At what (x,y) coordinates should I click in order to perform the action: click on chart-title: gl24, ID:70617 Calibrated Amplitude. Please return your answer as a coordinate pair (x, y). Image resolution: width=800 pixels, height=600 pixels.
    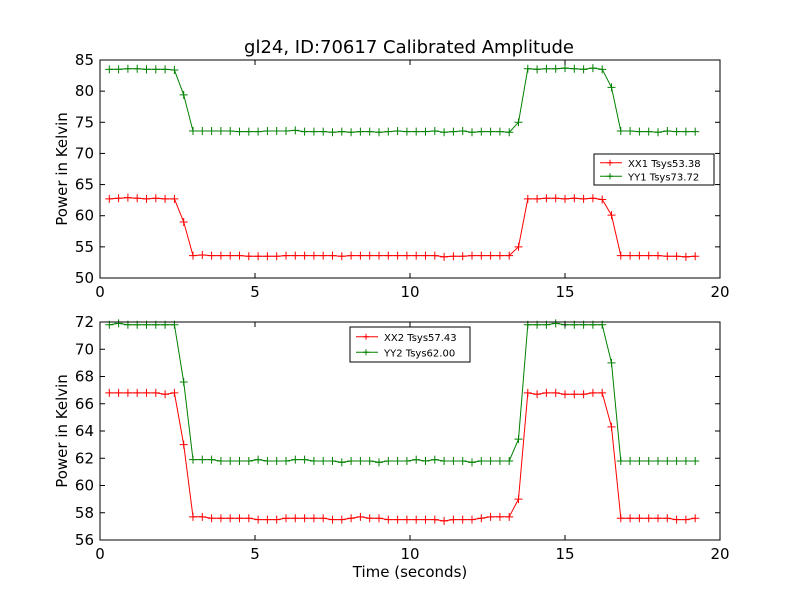
    Looking at the image, I should click on (409, 47).